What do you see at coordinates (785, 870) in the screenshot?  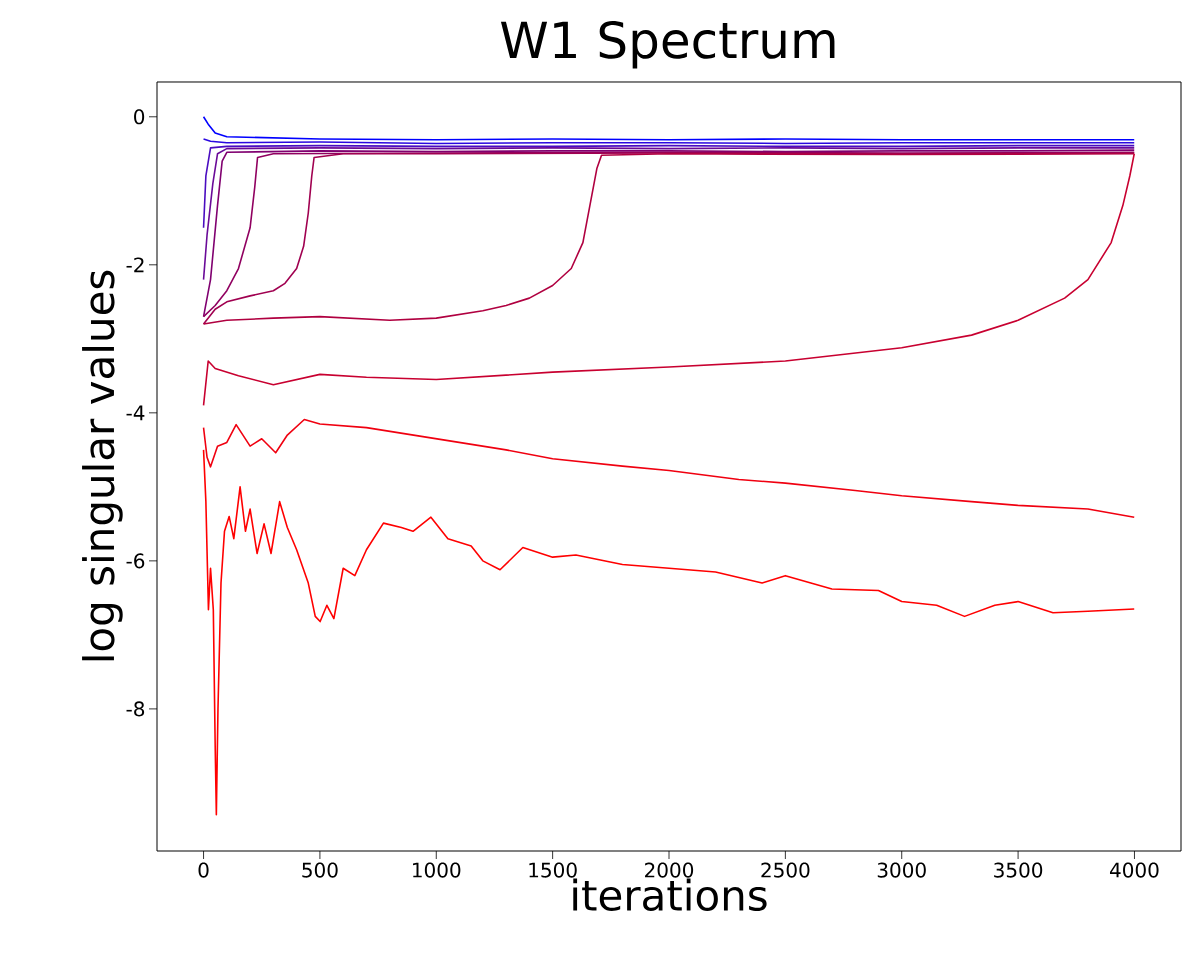 I see `x-tick-label: 2500` at bounding box center [785, 870].